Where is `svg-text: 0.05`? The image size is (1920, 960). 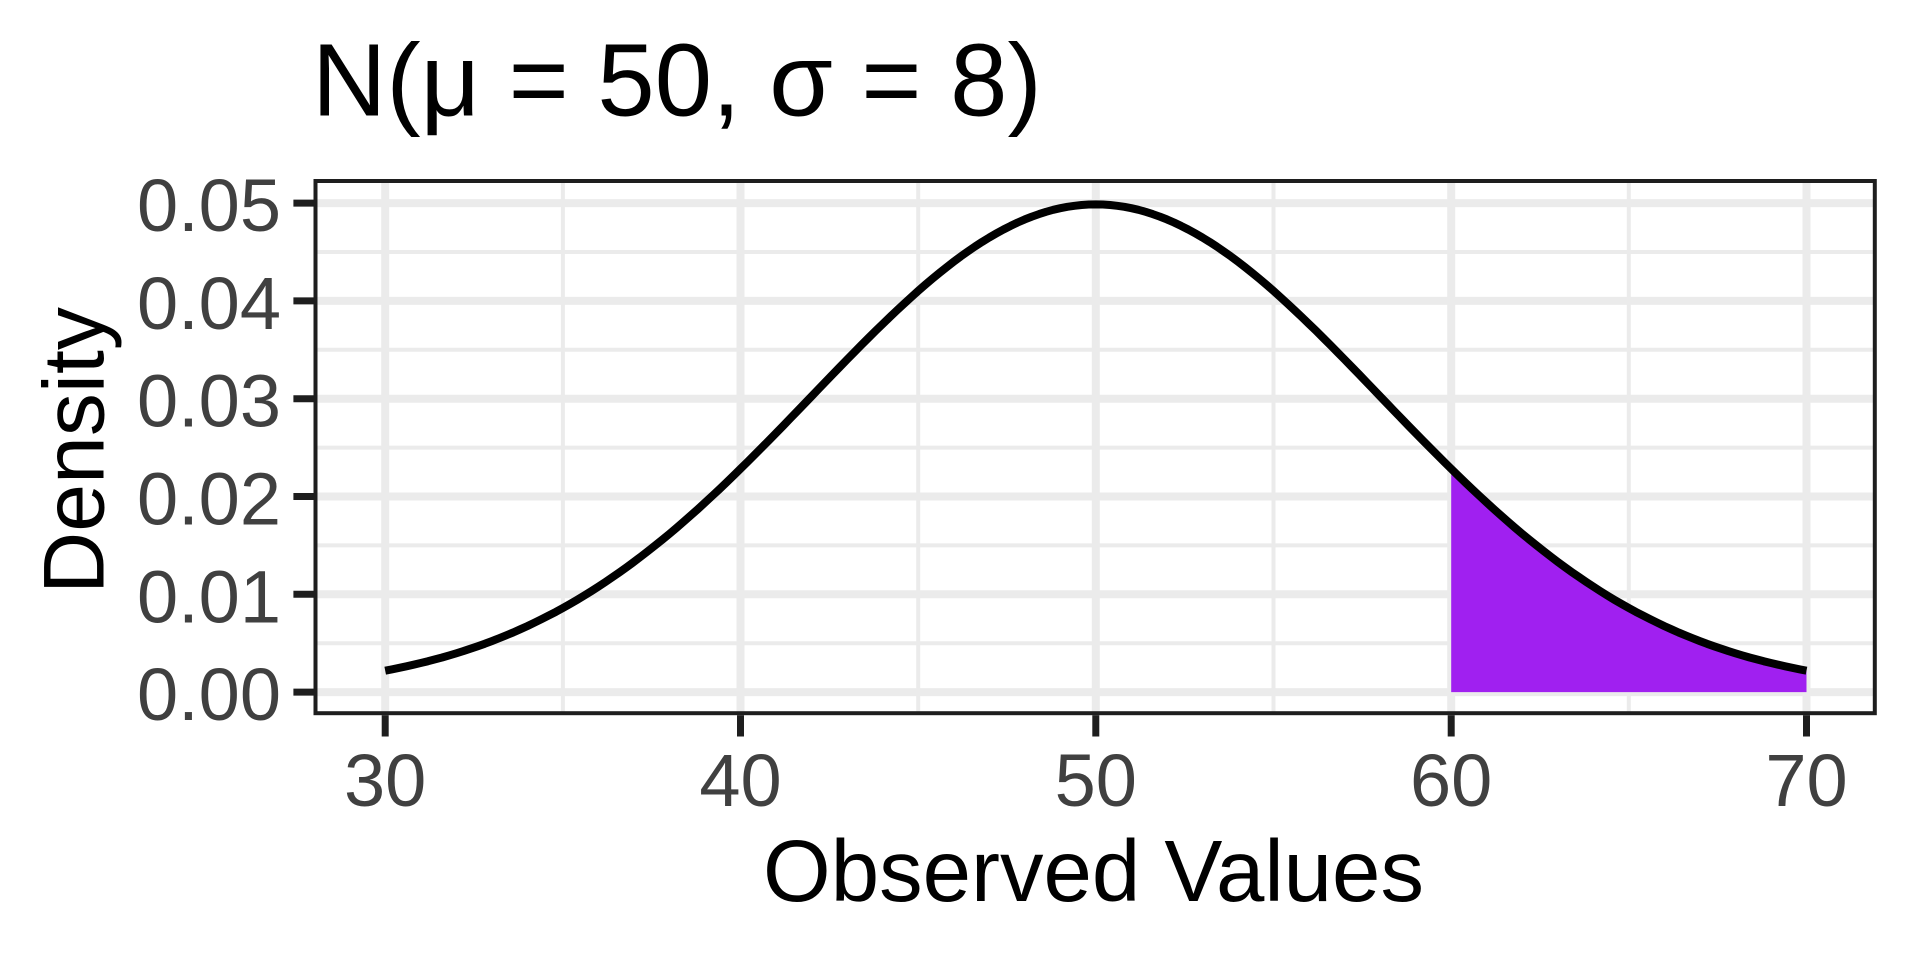
svg-text: 0.05 is located at coordinates (209, 205).